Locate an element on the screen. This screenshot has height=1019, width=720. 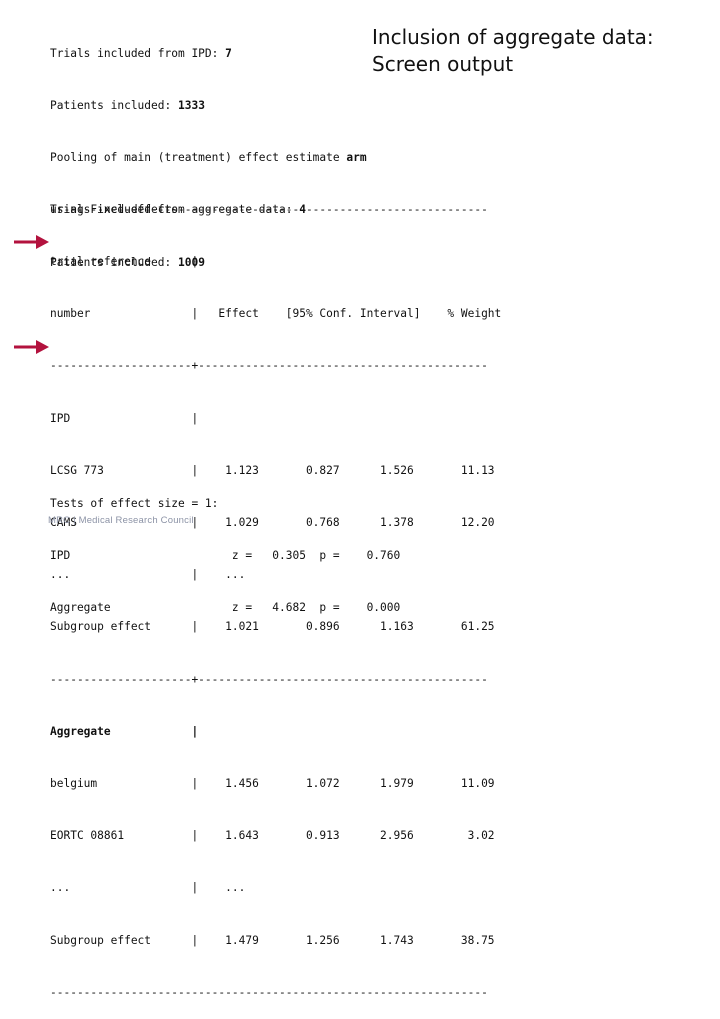
table-row: LCSG 773 | 1.123 0.827 1.526 11.13 is located at coordinates (272, 470).